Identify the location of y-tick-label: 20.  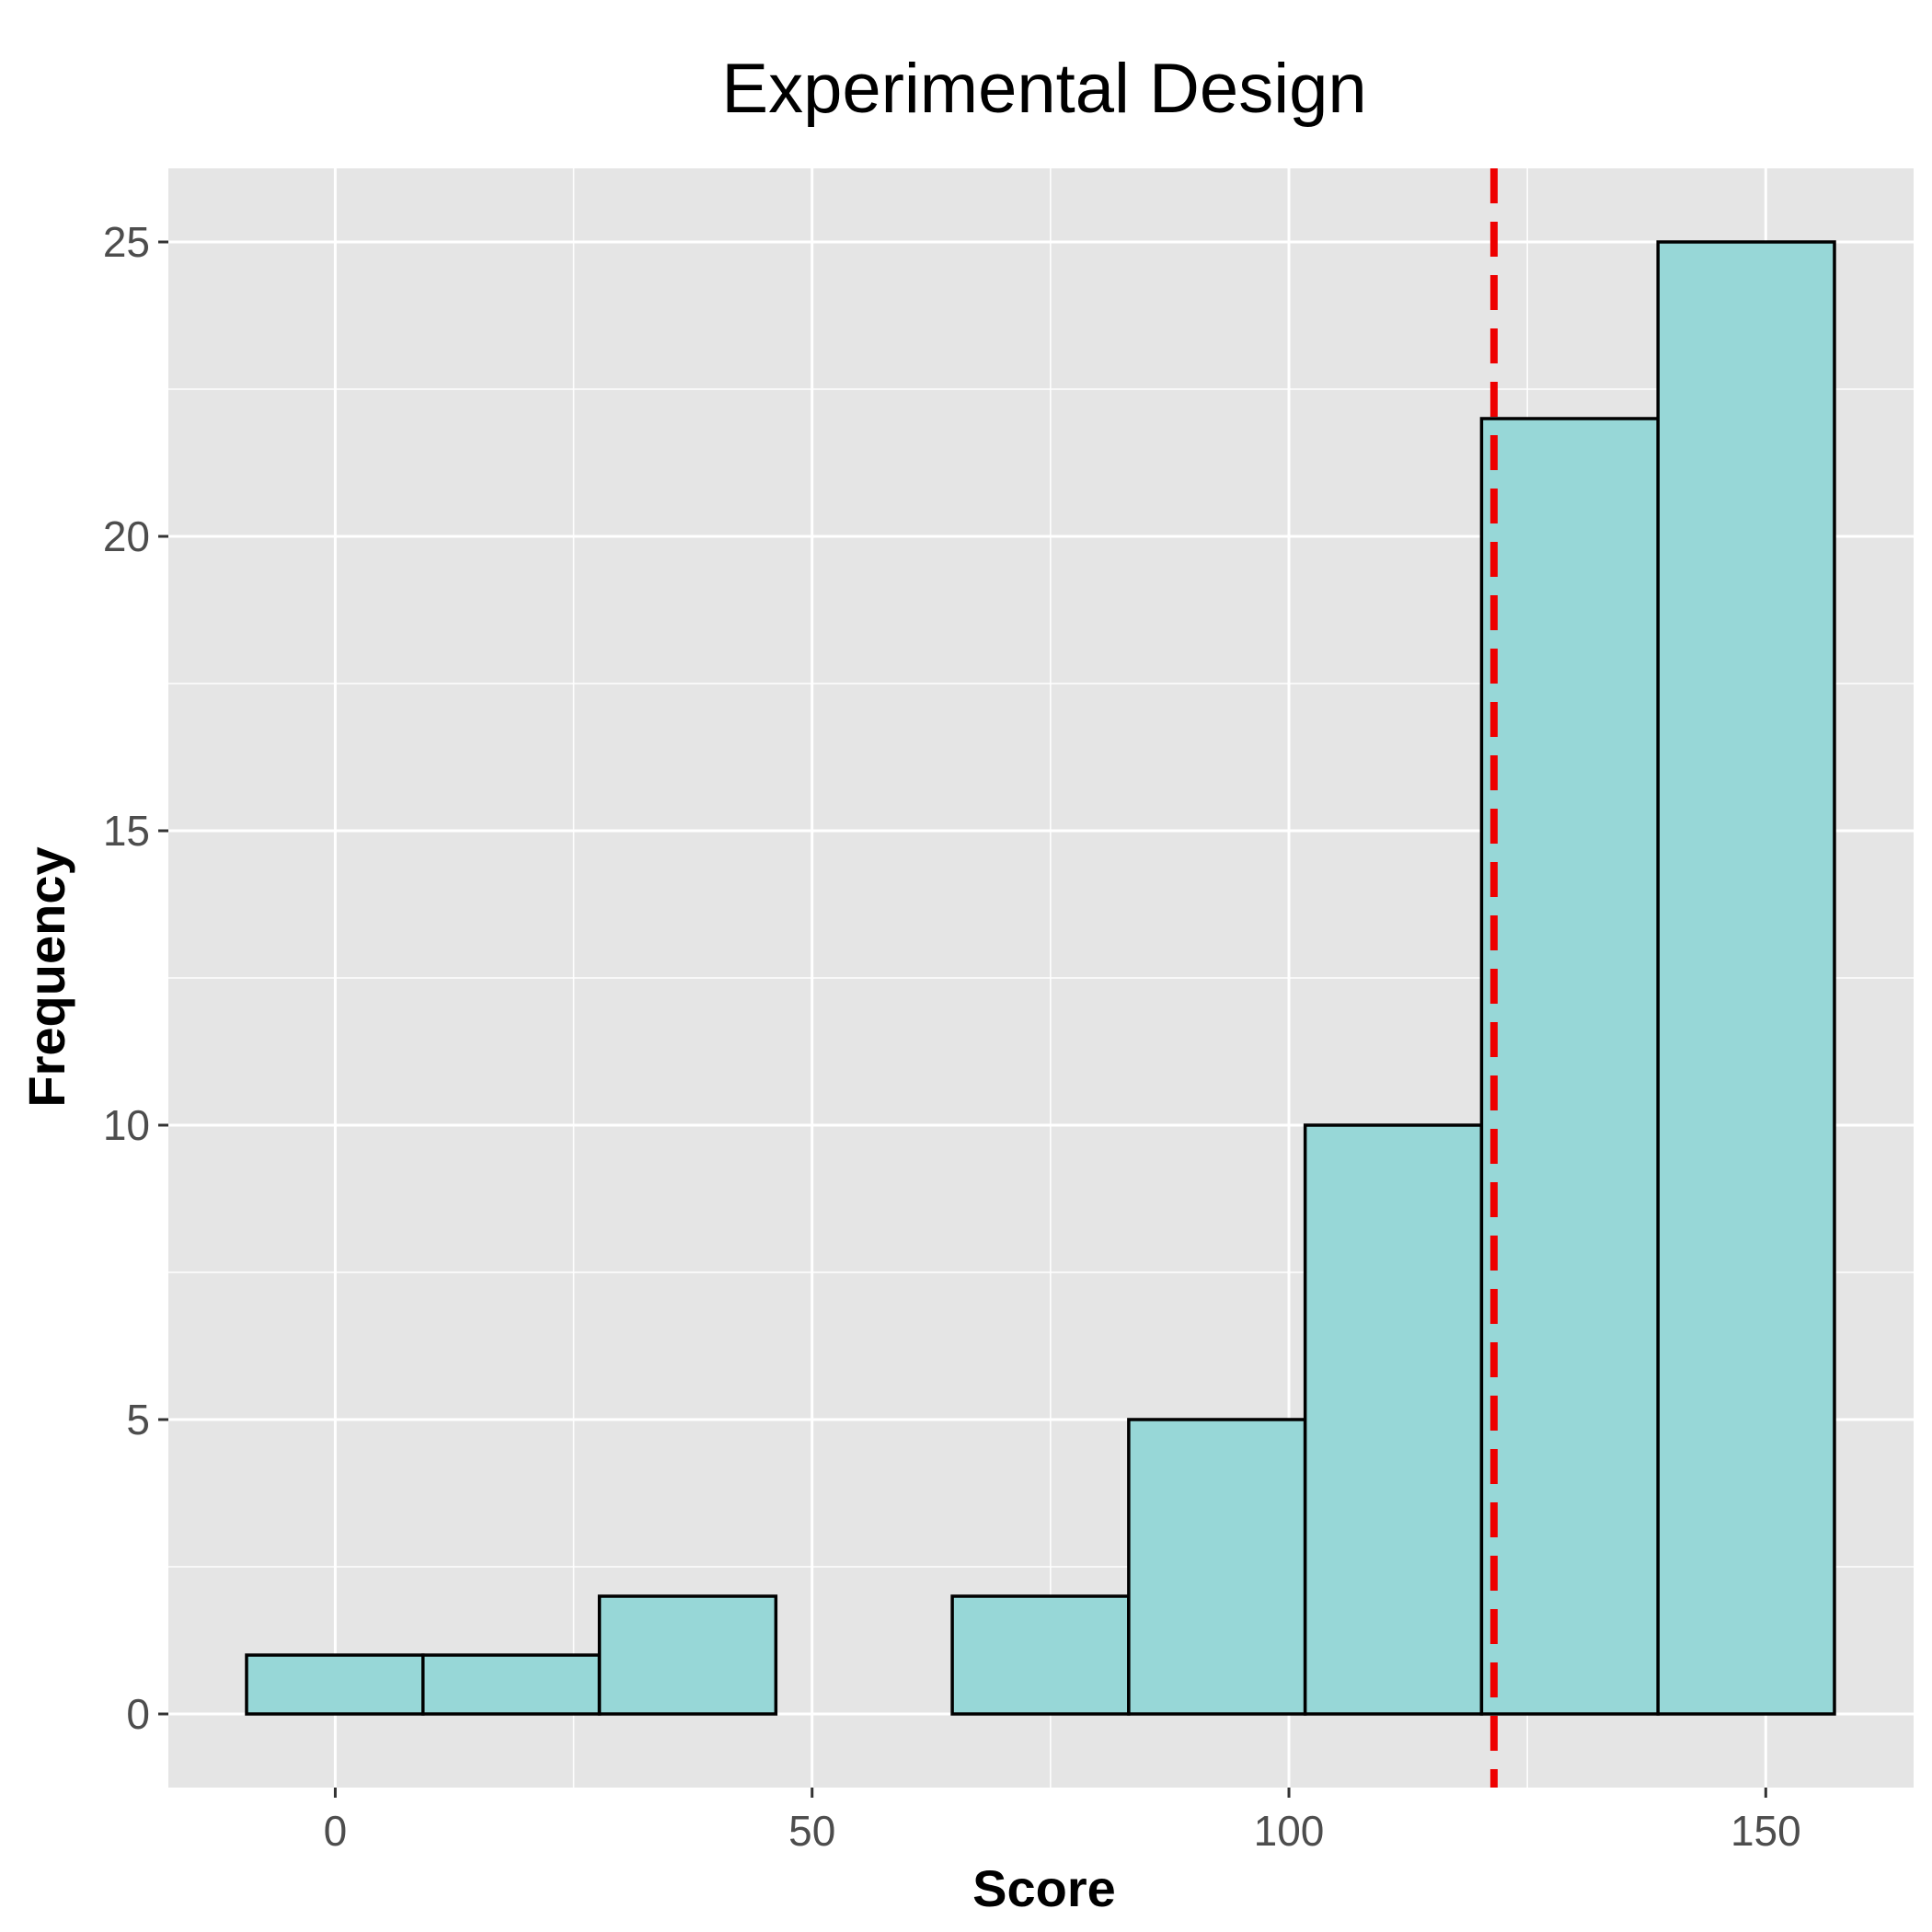
(126, 536).